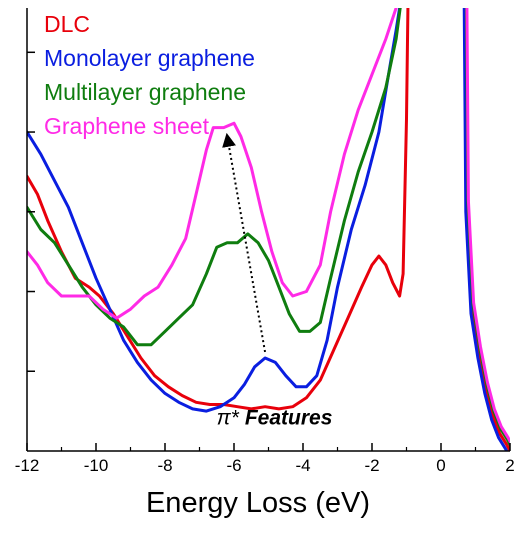 The height and width of the screenshot is (544, 530). Describe the element at coordinates (275, 280) in the screenshot. I see `annotation-layer: π* Features` at that location.